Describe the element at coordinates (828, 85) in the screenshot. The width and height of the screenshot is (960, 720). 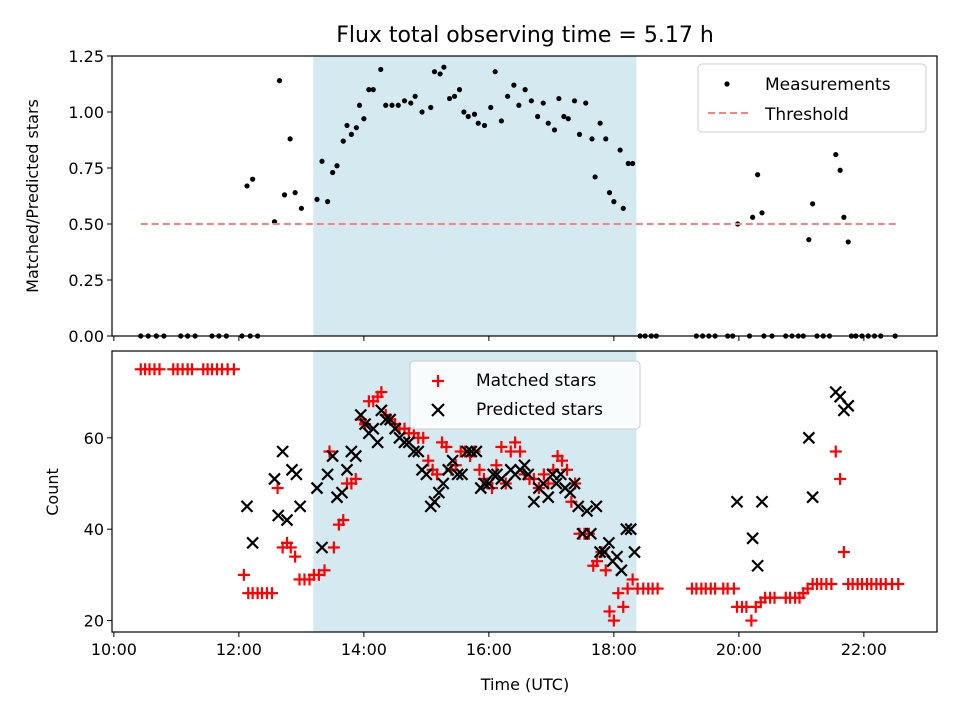
I see `legend-measurements-label: Measurements` at that location.